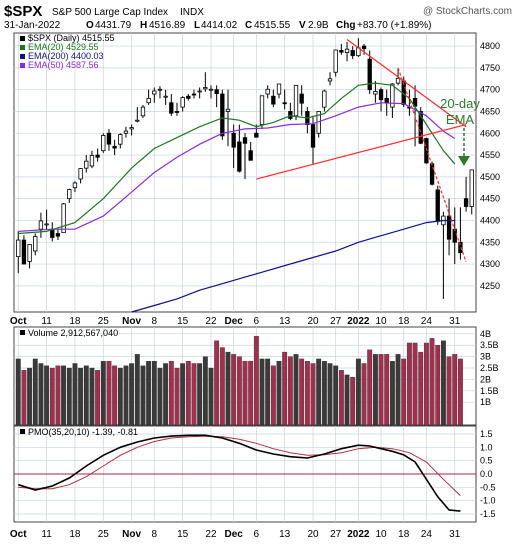 Image resolution: width=522 pixels, height=547 pixels. I want to click on price-tick-label: 4800, so click(490, 46).